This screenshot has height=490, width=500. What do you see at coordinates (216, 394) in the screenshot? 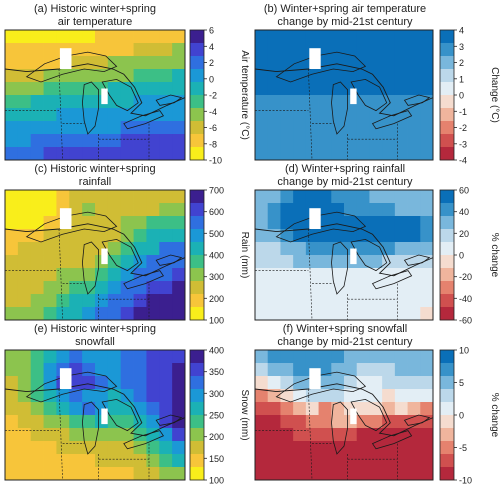
I see `colorbar-tick-label: 300` at bounding box center [216, 394].